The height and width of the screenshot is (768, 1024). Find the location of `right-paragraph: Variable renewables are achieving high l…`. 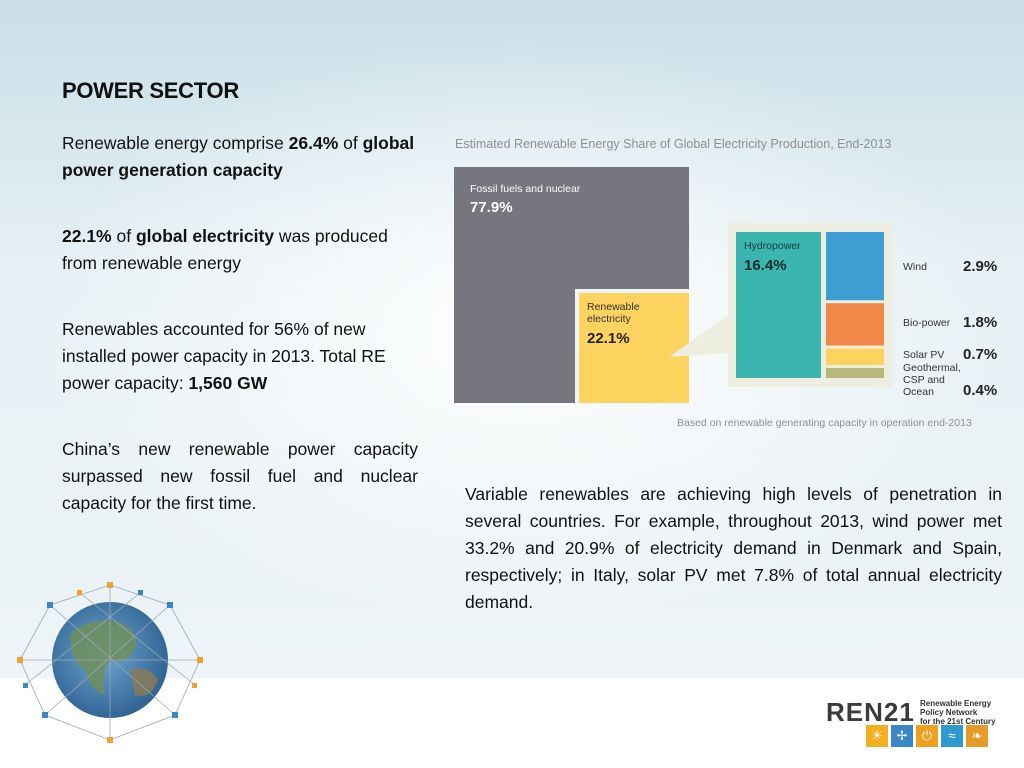

right-paragraph: Variable renewables are achieving high l… is located at coordinates (733, 548).